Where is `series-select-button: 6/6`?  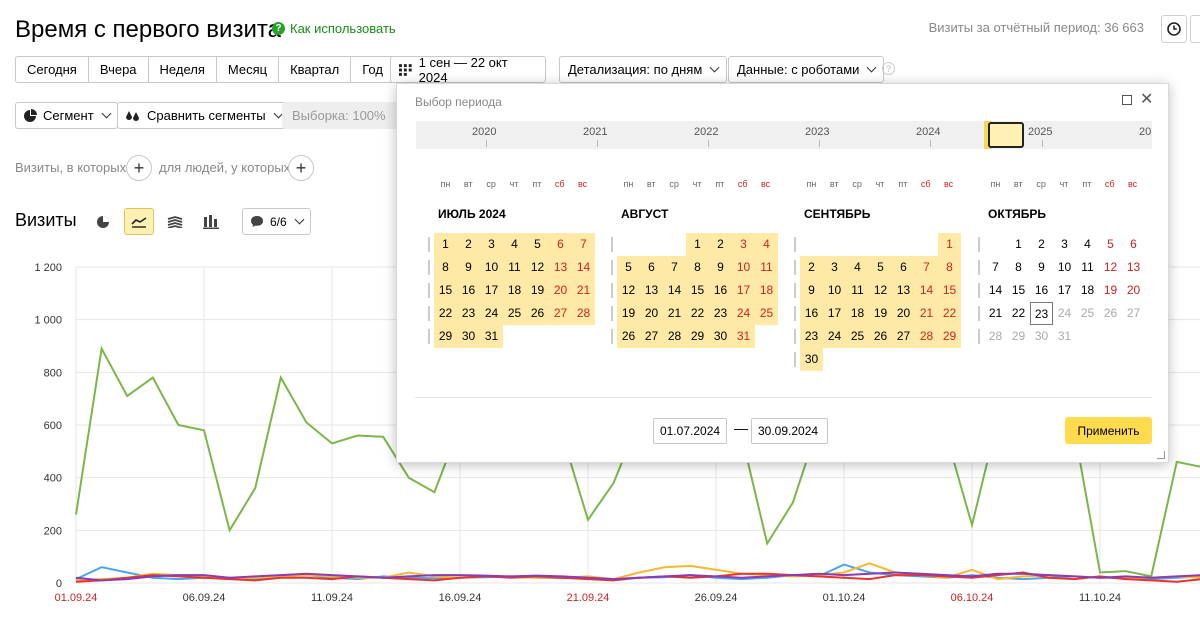 series-select-button: 6/6 is located at coordinates (276, 221).